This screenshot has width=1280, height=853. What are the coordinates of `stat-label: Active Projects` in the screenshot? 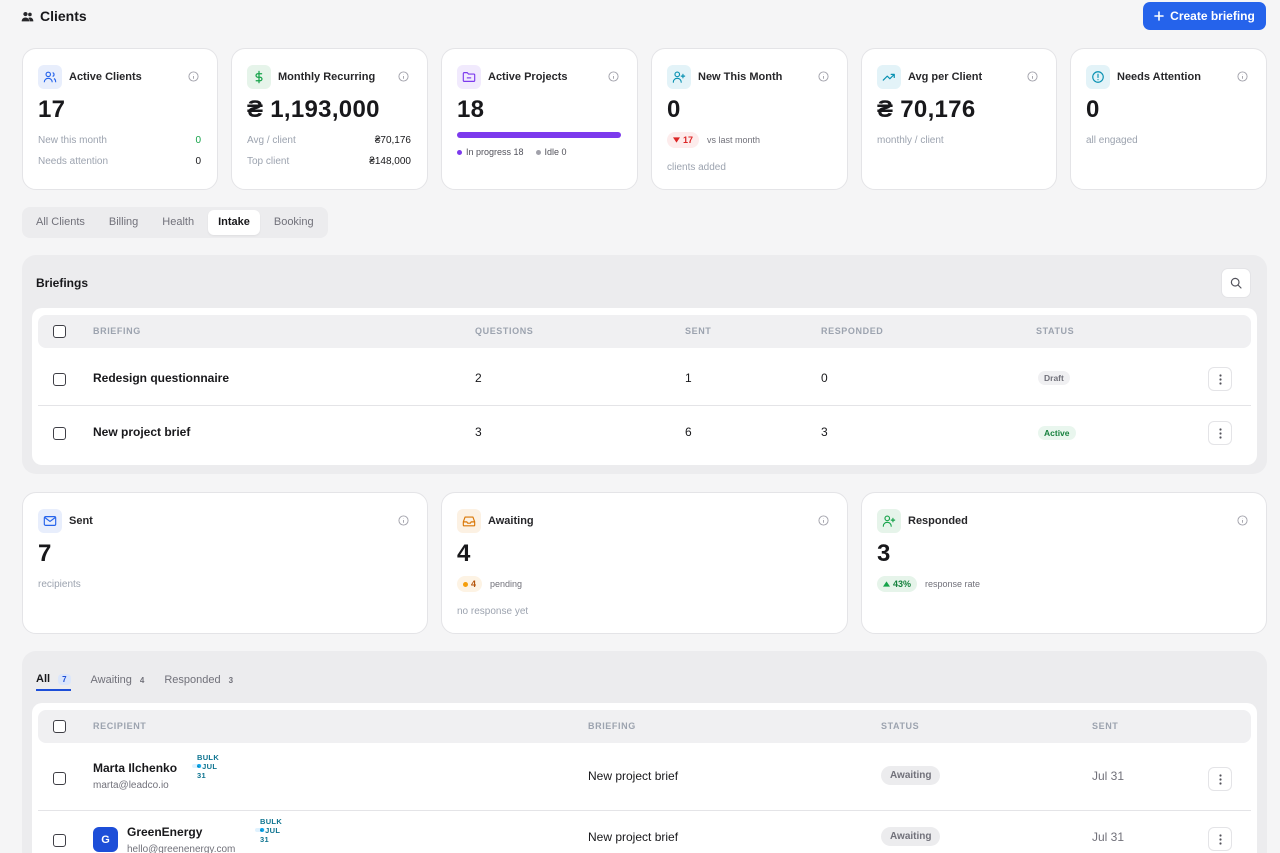 It's located at (528, 77).